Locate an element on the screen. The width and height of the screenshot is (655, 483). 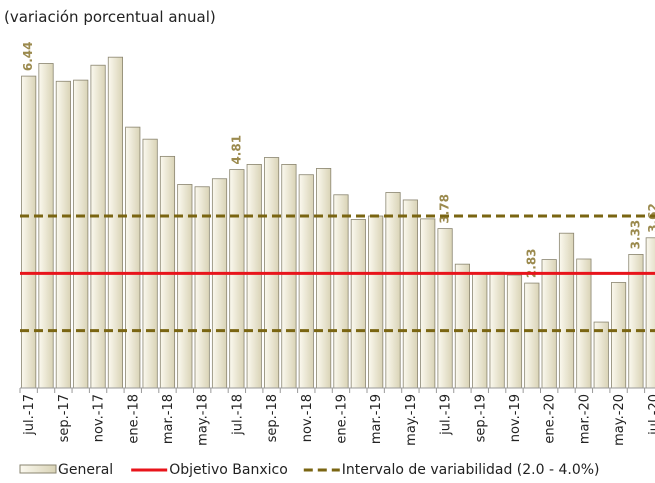
value-label: 3.78 is located at coordinates (445, 209).